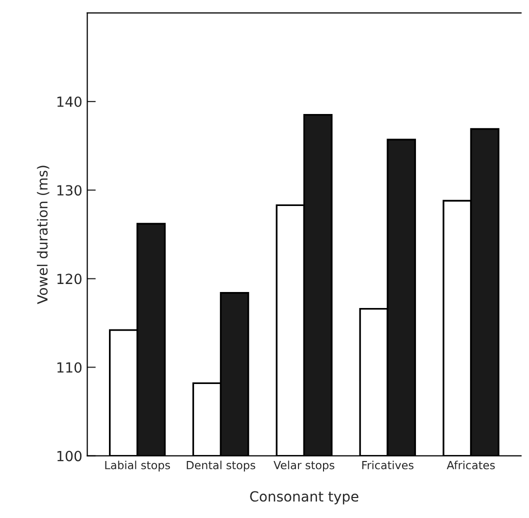  Describe the element at coordinates (43, 235) in the screenshot. I see `y-axis-title: Vowel duration (ms)` at that location.